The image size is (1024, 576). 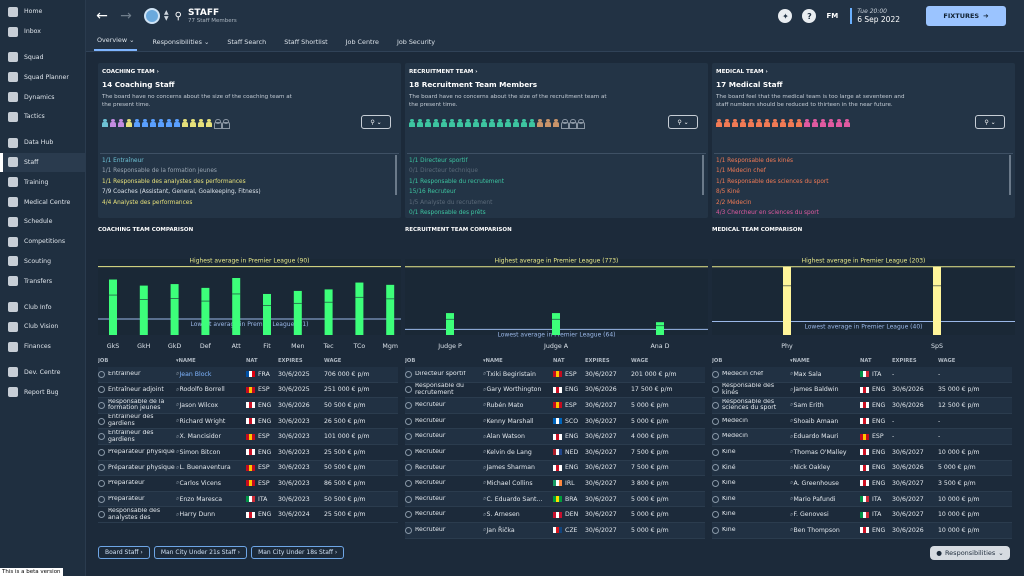 What do you see at coordinates (500, 530) in the screenshot?
I see `staff-name: Jan Řička` at bounding box center [500, 530].